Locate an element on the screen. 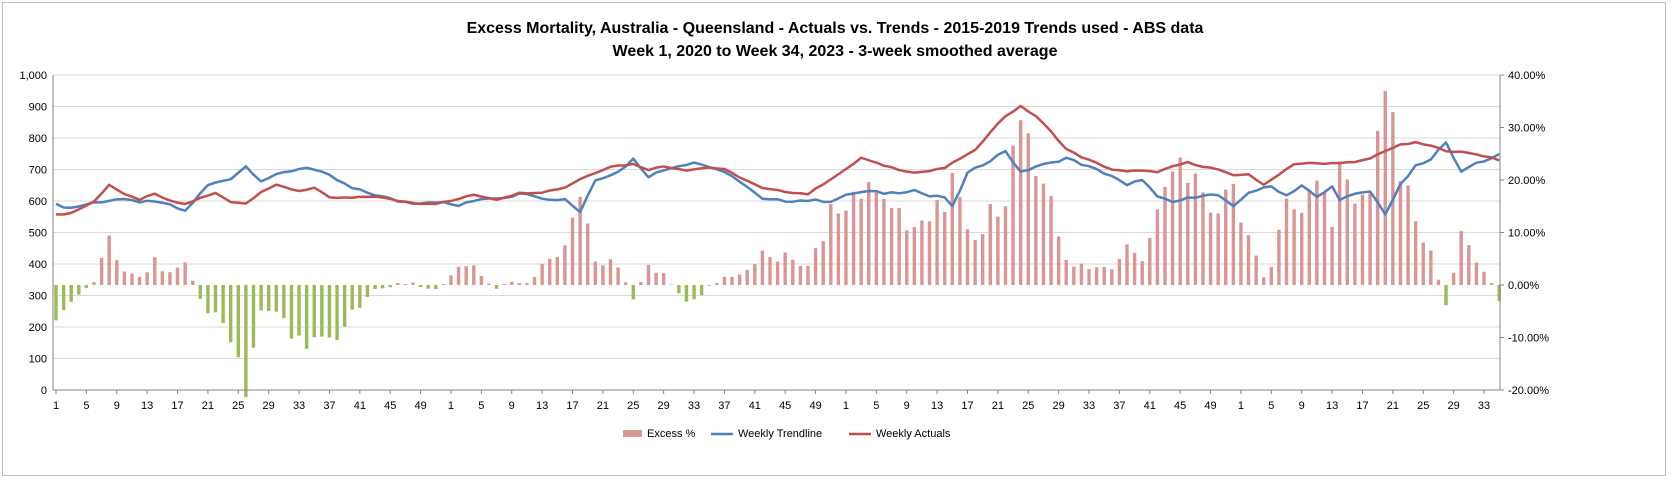 This screenshot has height=482, width=1673. x-tick-label: 25 is located at coordinates (633, 406).